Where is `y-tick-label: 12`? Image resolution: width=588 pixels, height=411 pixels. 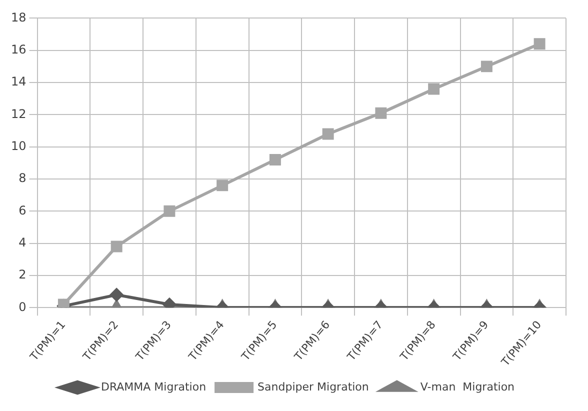
y-tick-label: 12 is located at coordinates (18, 113).